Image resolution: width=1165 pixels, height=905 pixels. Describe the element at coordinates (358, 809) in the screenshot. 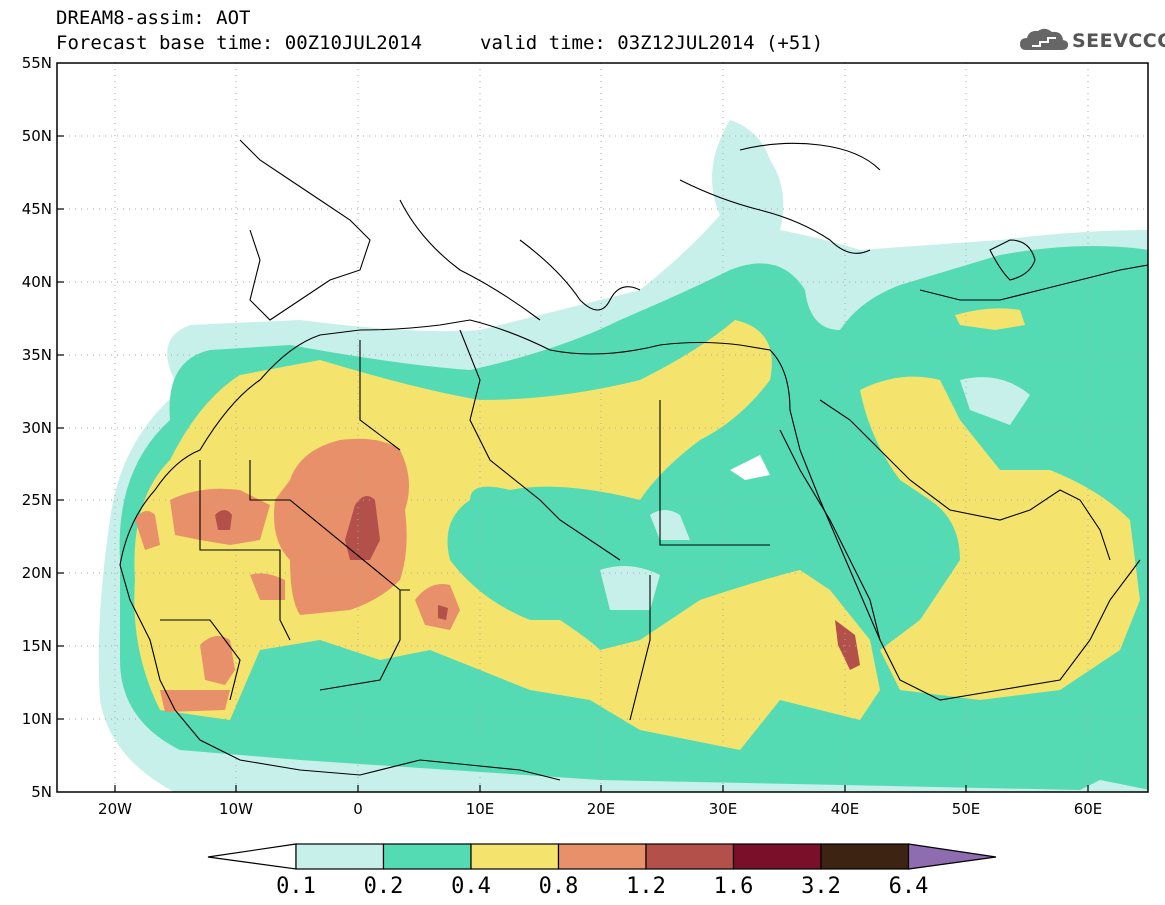

I see `lon-label: 0` at that location.